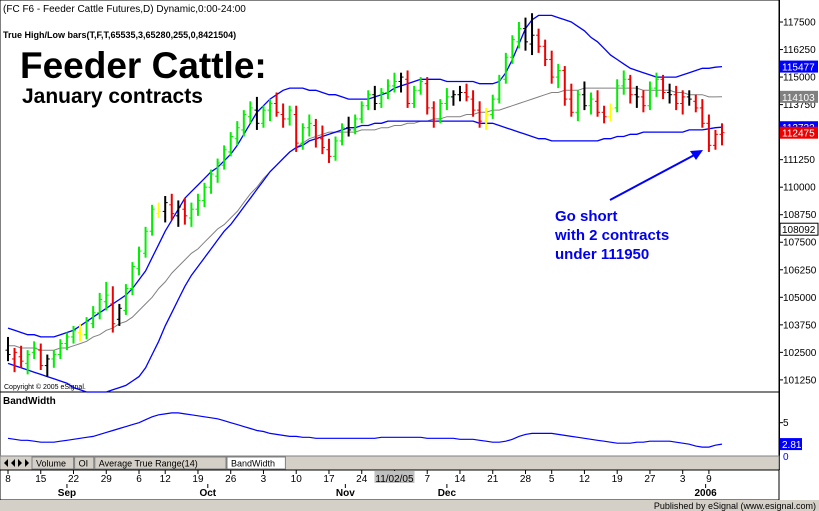 The image size is (819, 511). What do you see at coordinates (20, 463) in the screenshot?
I see `scroll-next-icon` at bounding box center [20, 463].